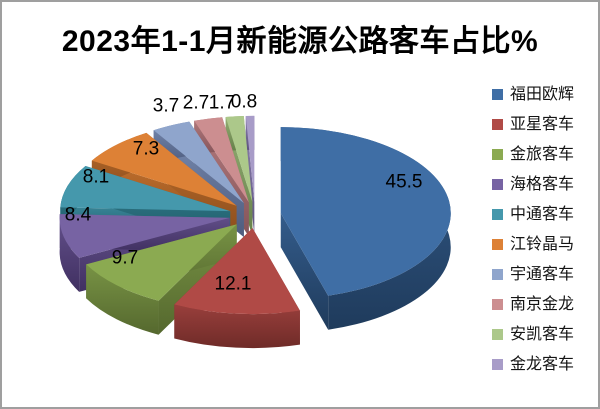  Describe the element at coordinates (542, 274) in the screenshot. I see `legend-item-label: 宇通客车` at that location.